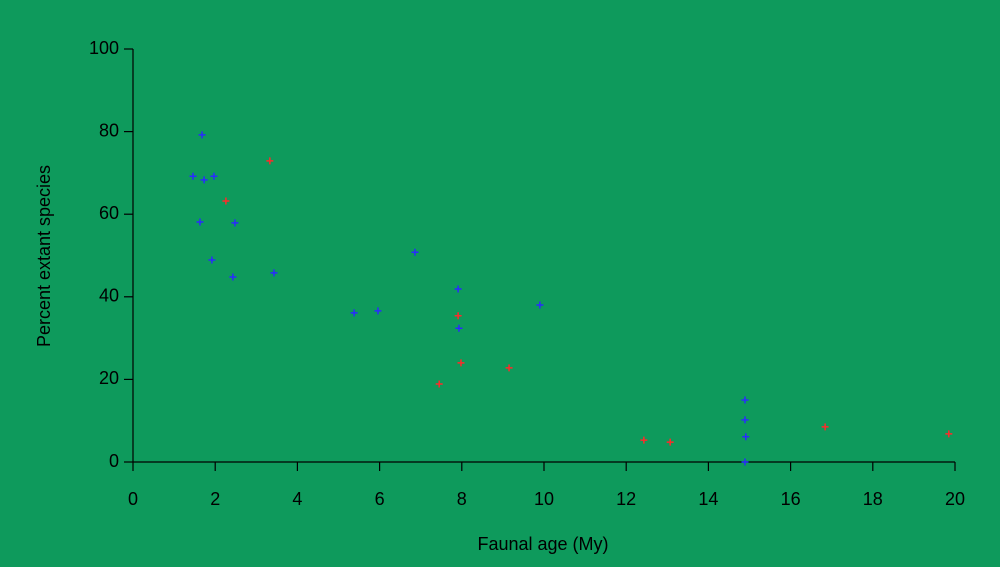 This screenshot has width=1000, height=567. What do you see at coordinates (109, 296) in the screenshot?
I see `y-tick-label: 40` at bounding box center [109, 296].